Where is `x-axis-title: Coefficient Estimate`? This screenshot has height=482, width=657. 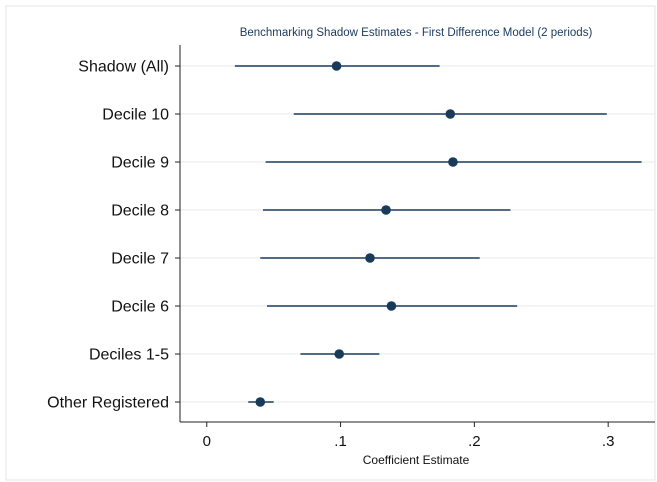
x-axis-title: Coefficient Estimate is located at coordinates (416, 460).